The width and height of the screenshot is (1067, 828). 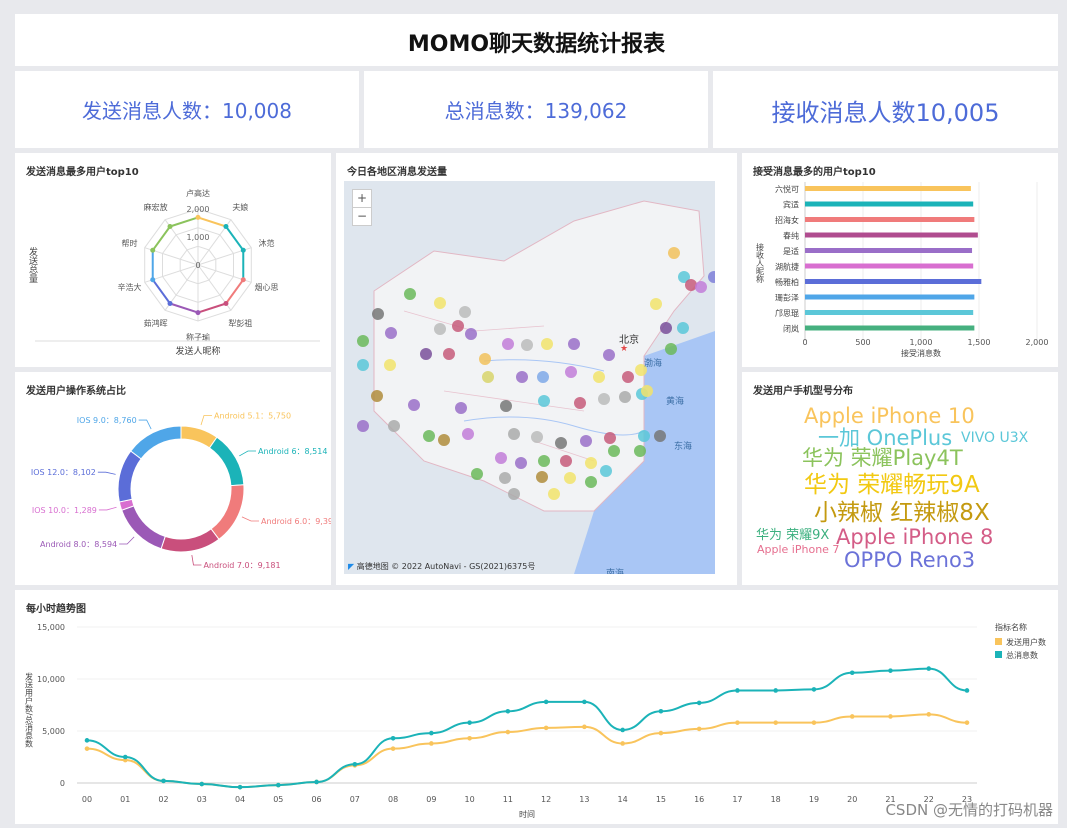 I want to click on zoom-out-button: −, so click(x=362, y=216).